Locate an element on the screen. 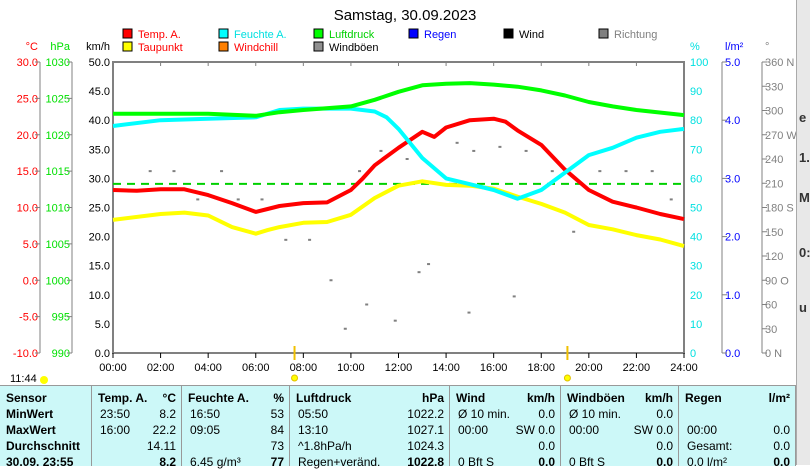 The image size is (810, 469). axis-tick-direction: 120 is located at coordinates (774, 257).